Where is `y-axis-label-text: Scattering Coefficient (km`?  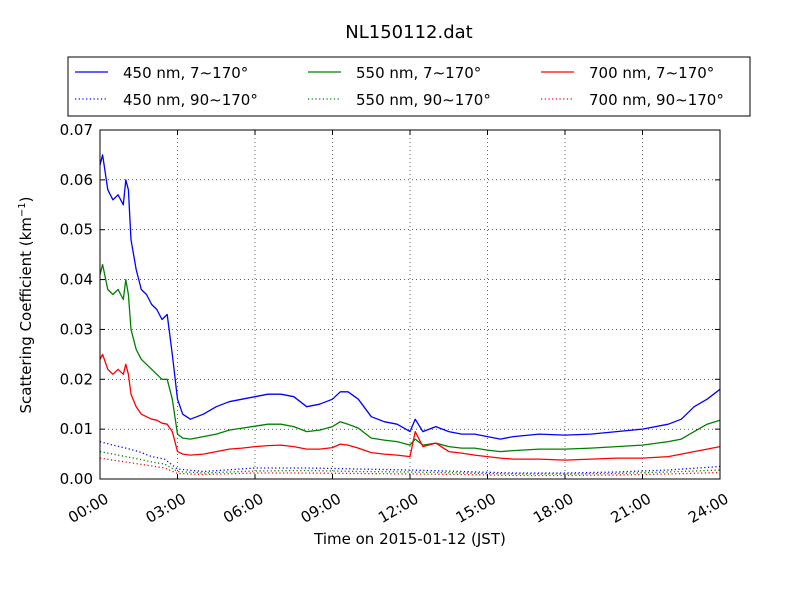
y-axis-label-text: Scattering Coefficient (km is located at coordinates (26, 315).